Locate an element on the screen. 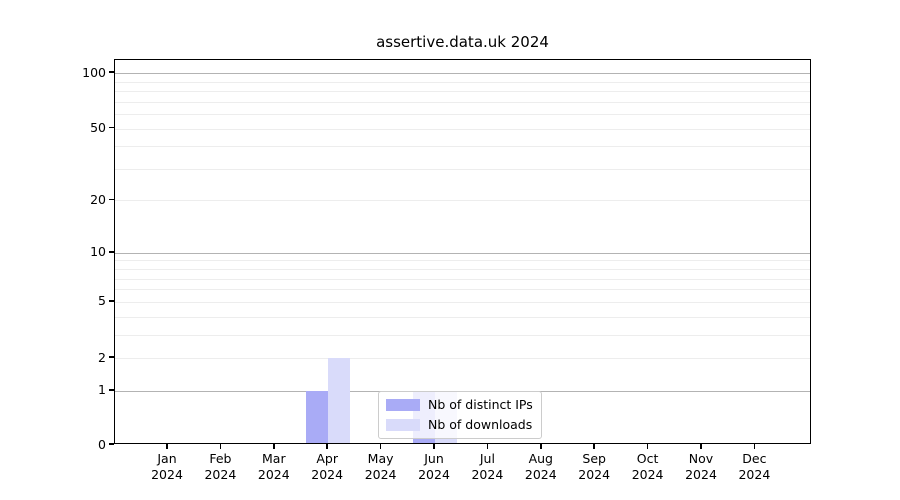 This screenshot has width=900, height=500. y-tick-label-20: 20 is located at coordinates (98, 199).